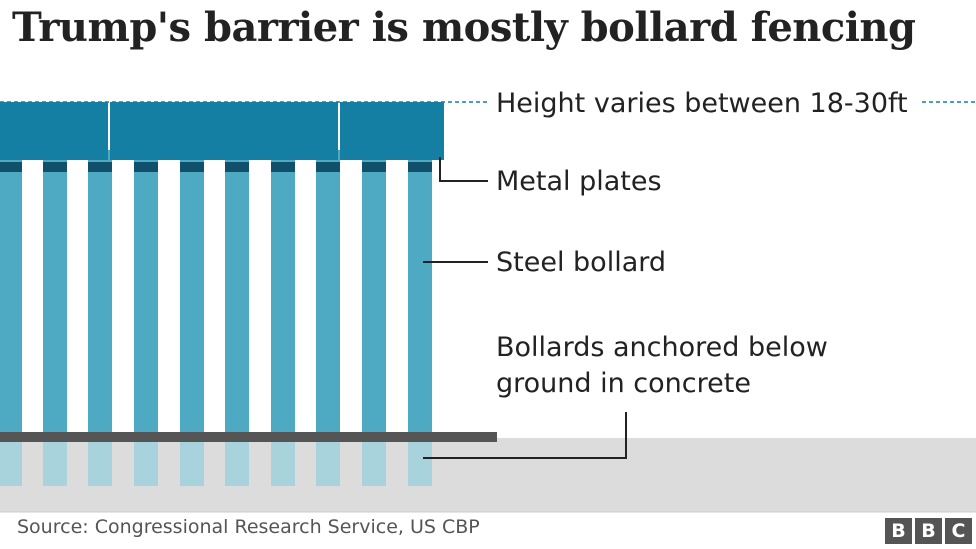  What do you see at coordinates (623, 383) in the screenshot?
I see `anchored-label-line2: ground in concrete` at bounding box center [623, 383].